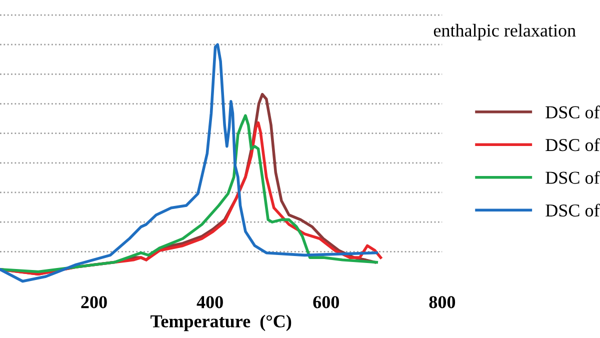 This screenshot has width=600, height=338. Describe the element at coordinates (221, 323) in the screenshot. I see `x-axis-title: Temperature (°C)` at that location.